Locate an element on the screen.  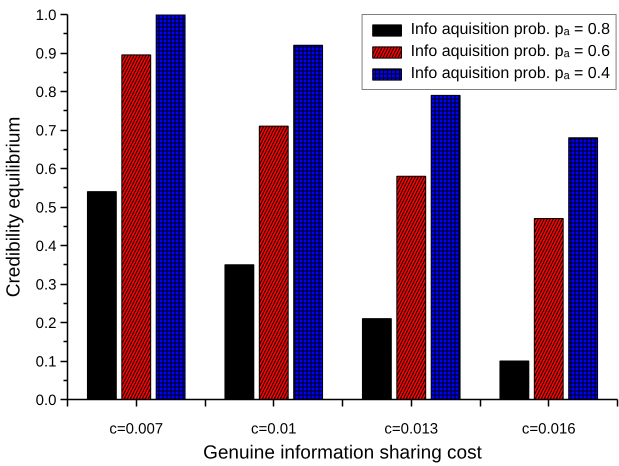
y-tick-label: 0.6 is located at coordinates (46, 169).